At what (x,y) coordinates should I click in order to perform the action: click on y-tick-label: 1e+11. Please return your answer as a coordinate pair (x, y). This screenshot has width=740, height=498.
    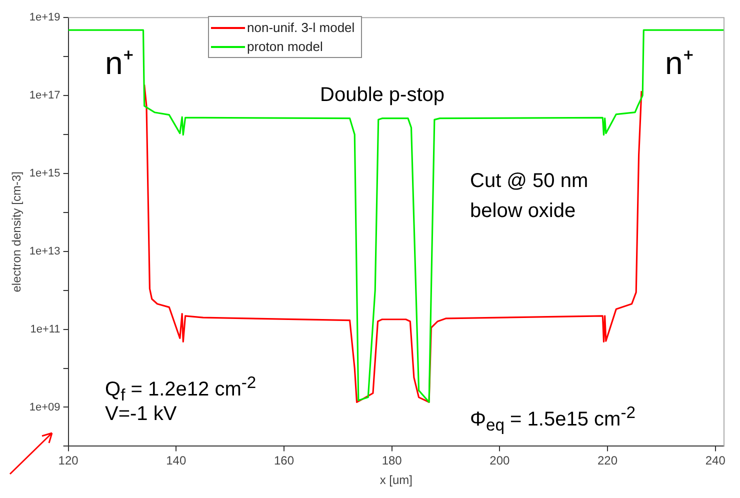
    Looking at the image, I should click on (45, 329).